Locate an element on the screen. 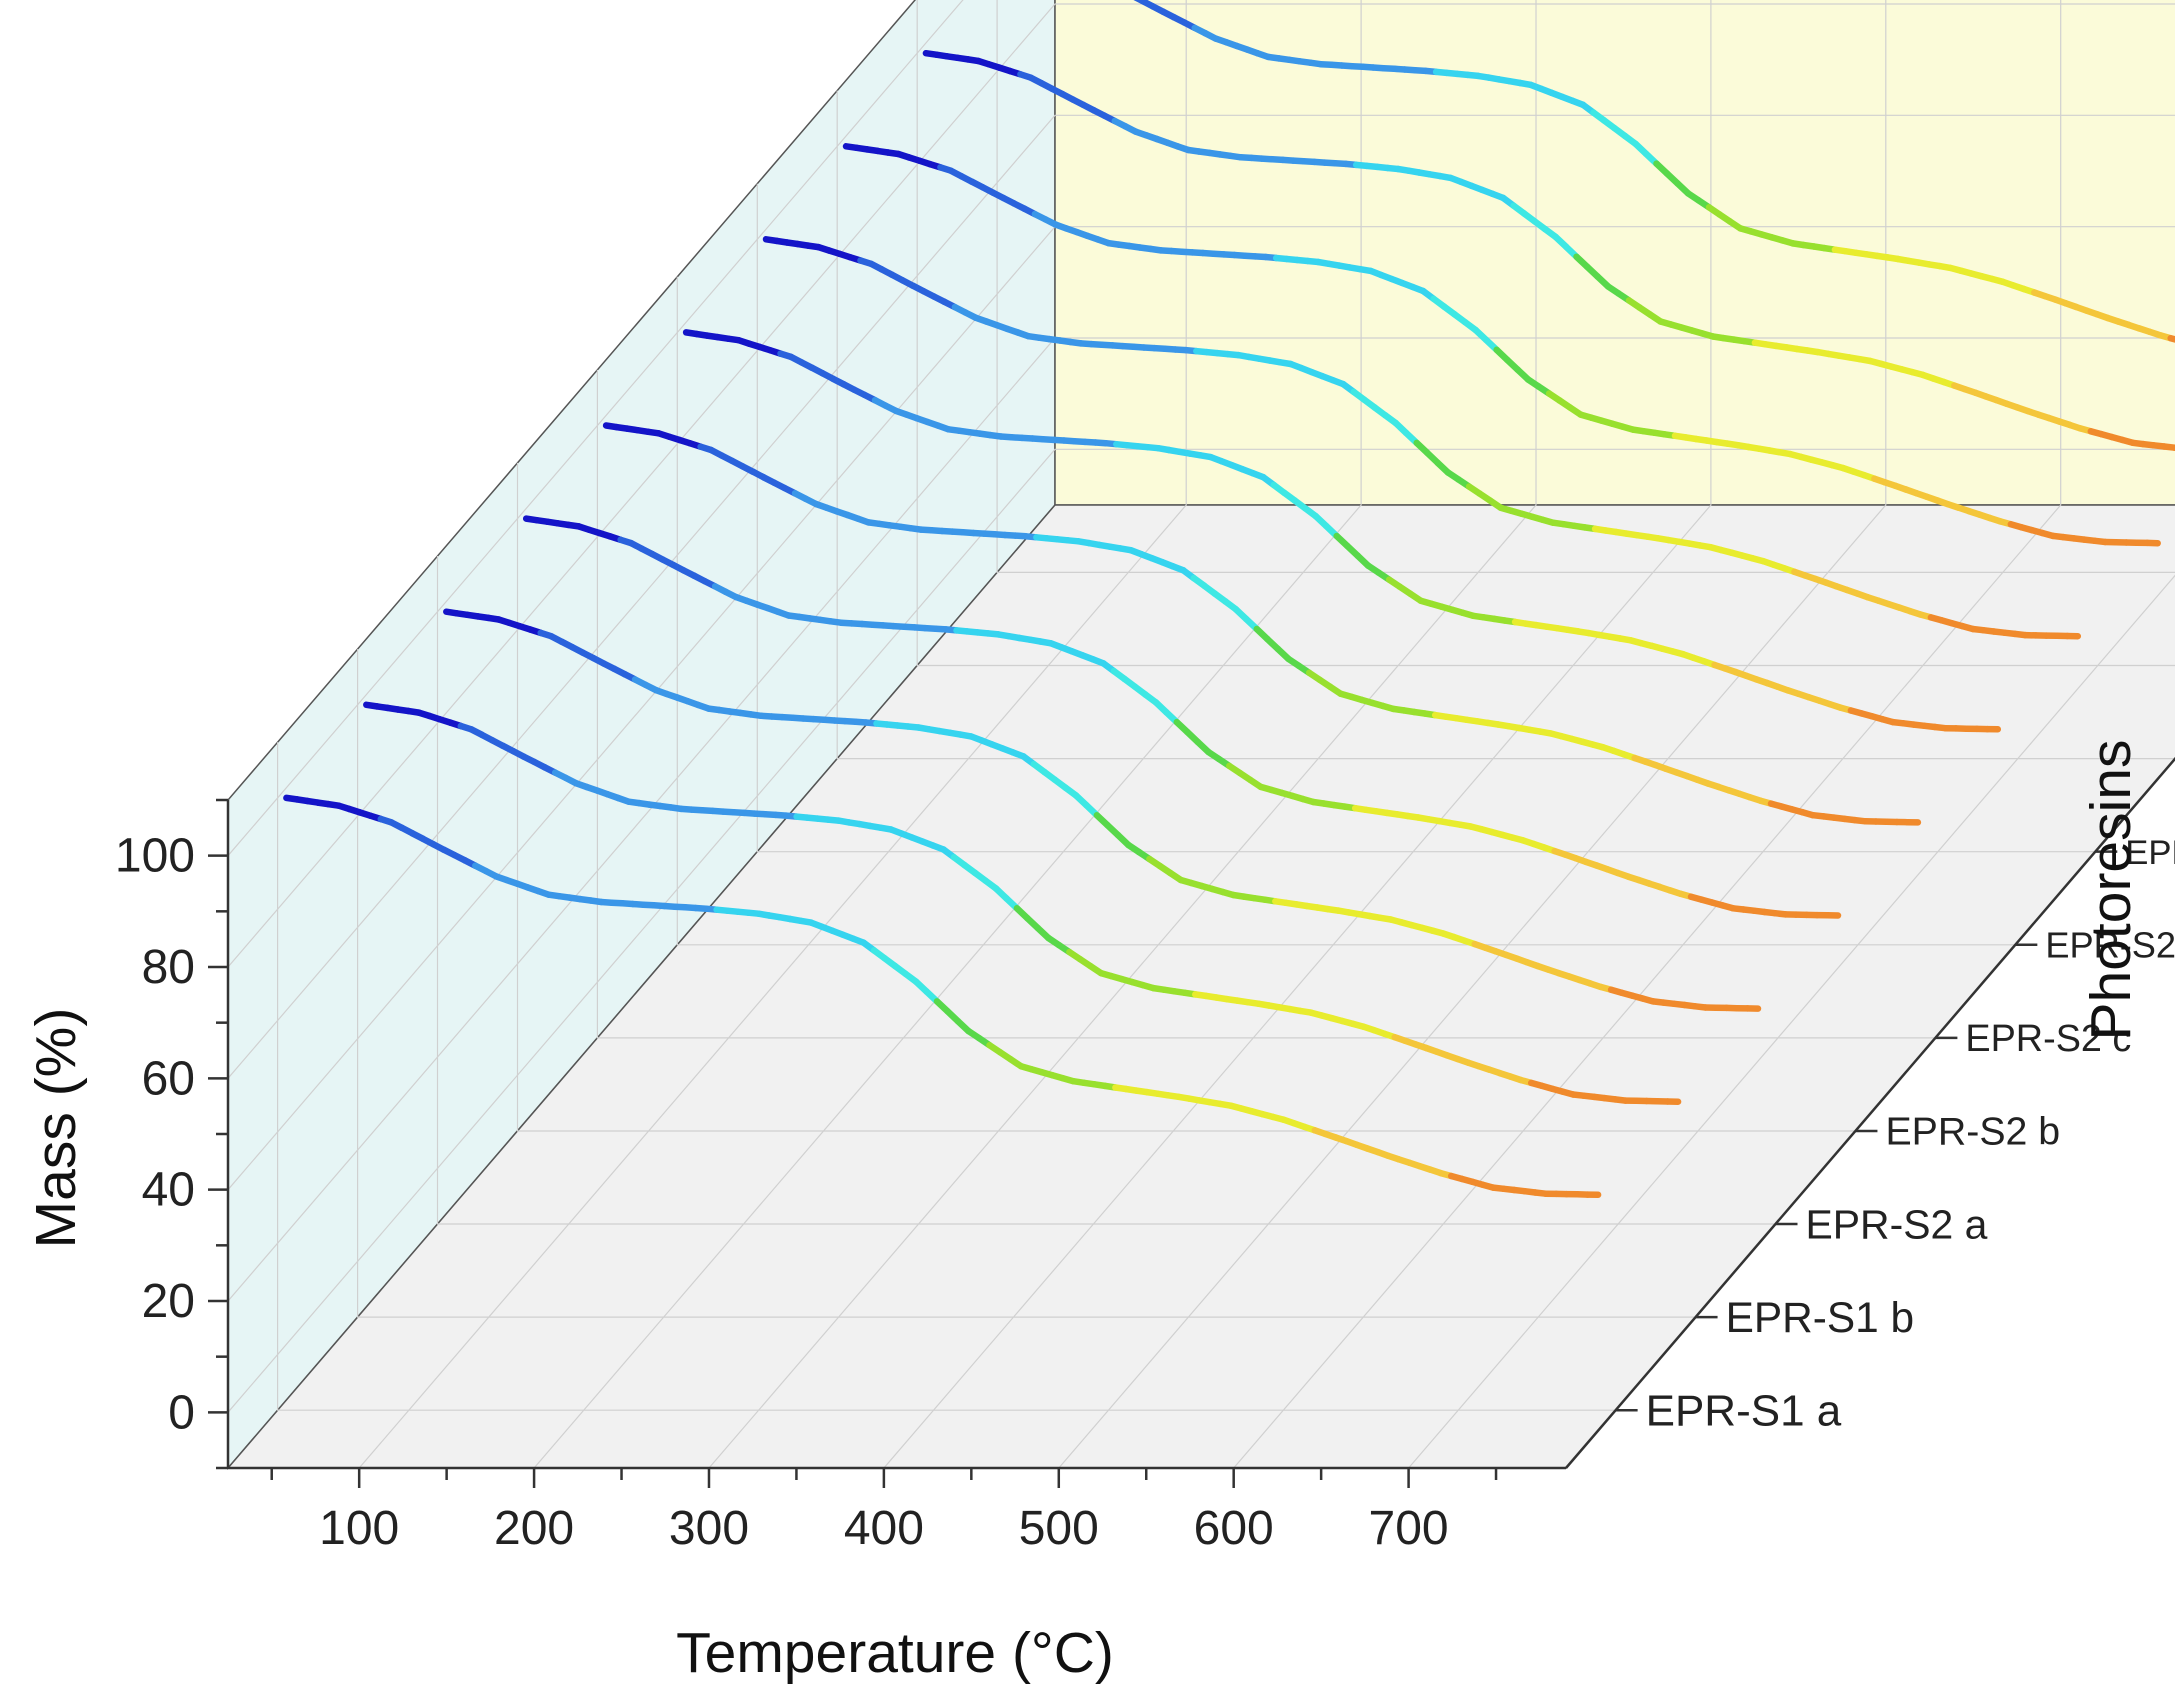 The image size is (2175, 1707). x-axis-title: Temperature (°C) is located at coordinates (895, 1653).